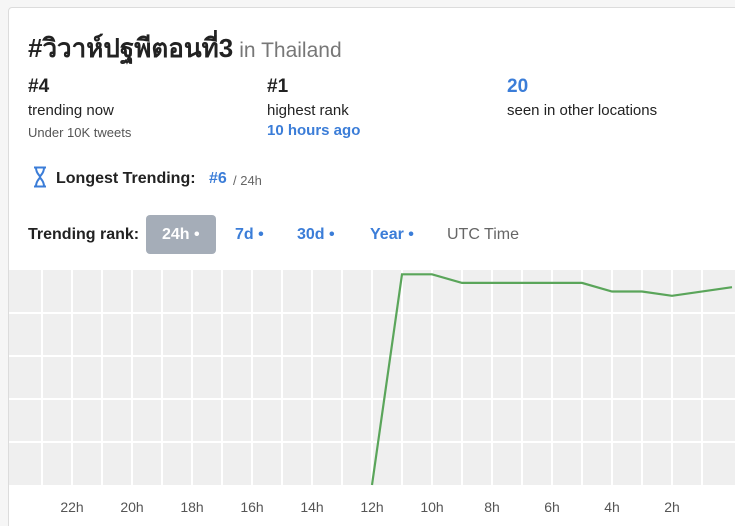 The height and width of the screenshot is (526, 735). What do you see at coordinates (247, 180) in the screenshot?
I see `longest-period: / 24h` at bounding box center [247, 180].